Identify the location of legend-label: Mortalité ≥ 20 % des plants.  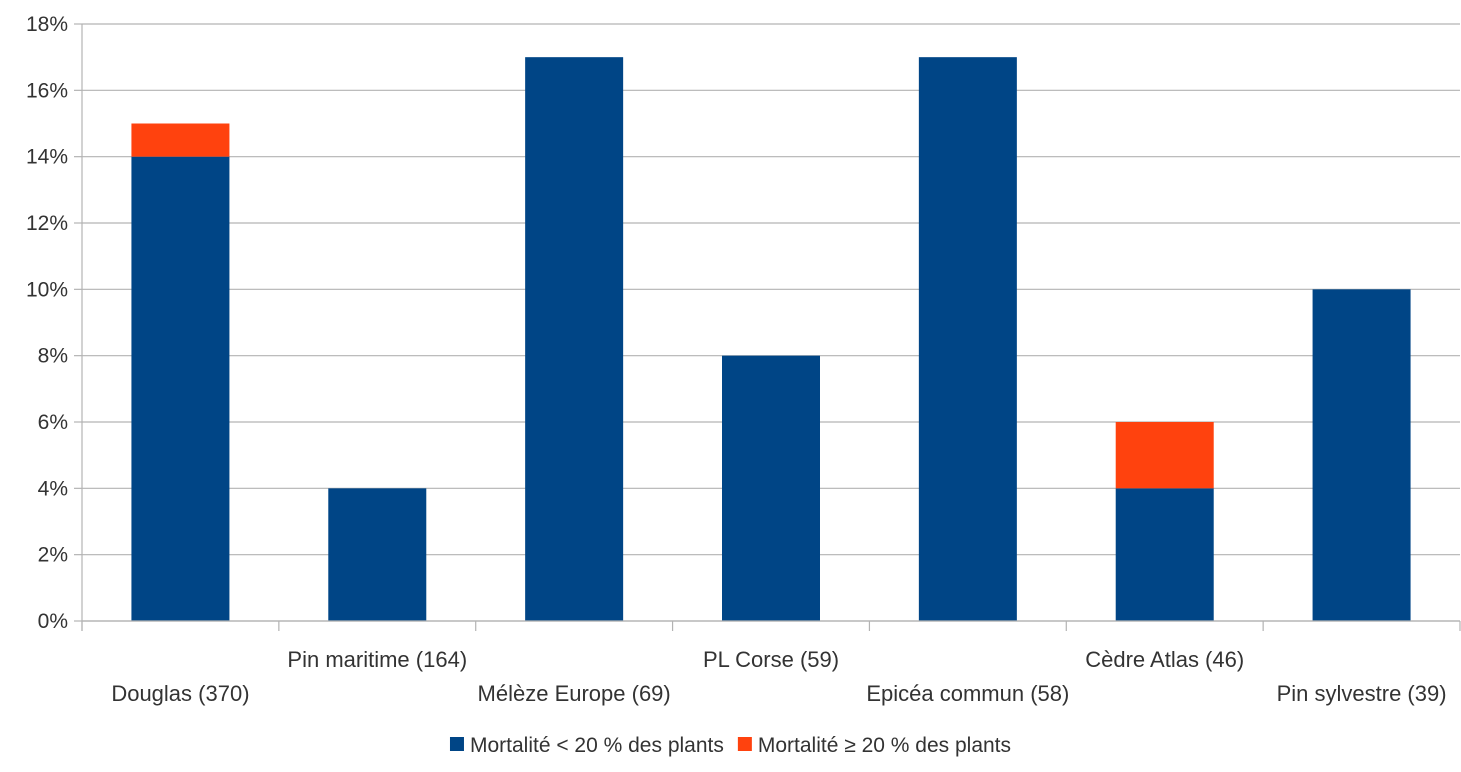
(884, 745).